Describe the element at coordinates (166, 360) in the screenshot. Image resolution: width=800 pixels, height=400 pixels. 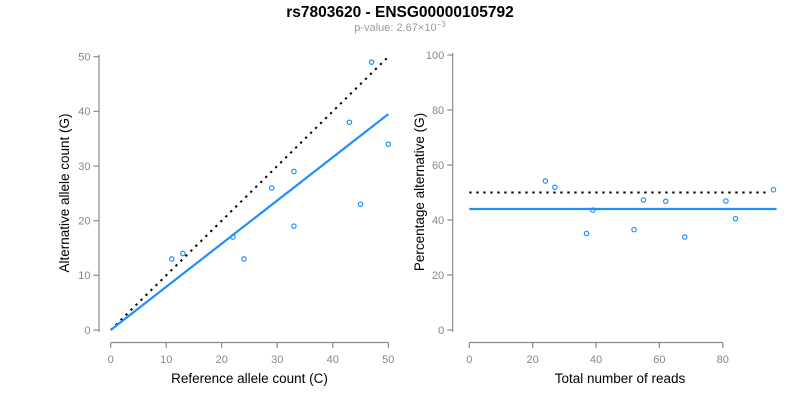
I see `x-tick-label: 10` at that location.